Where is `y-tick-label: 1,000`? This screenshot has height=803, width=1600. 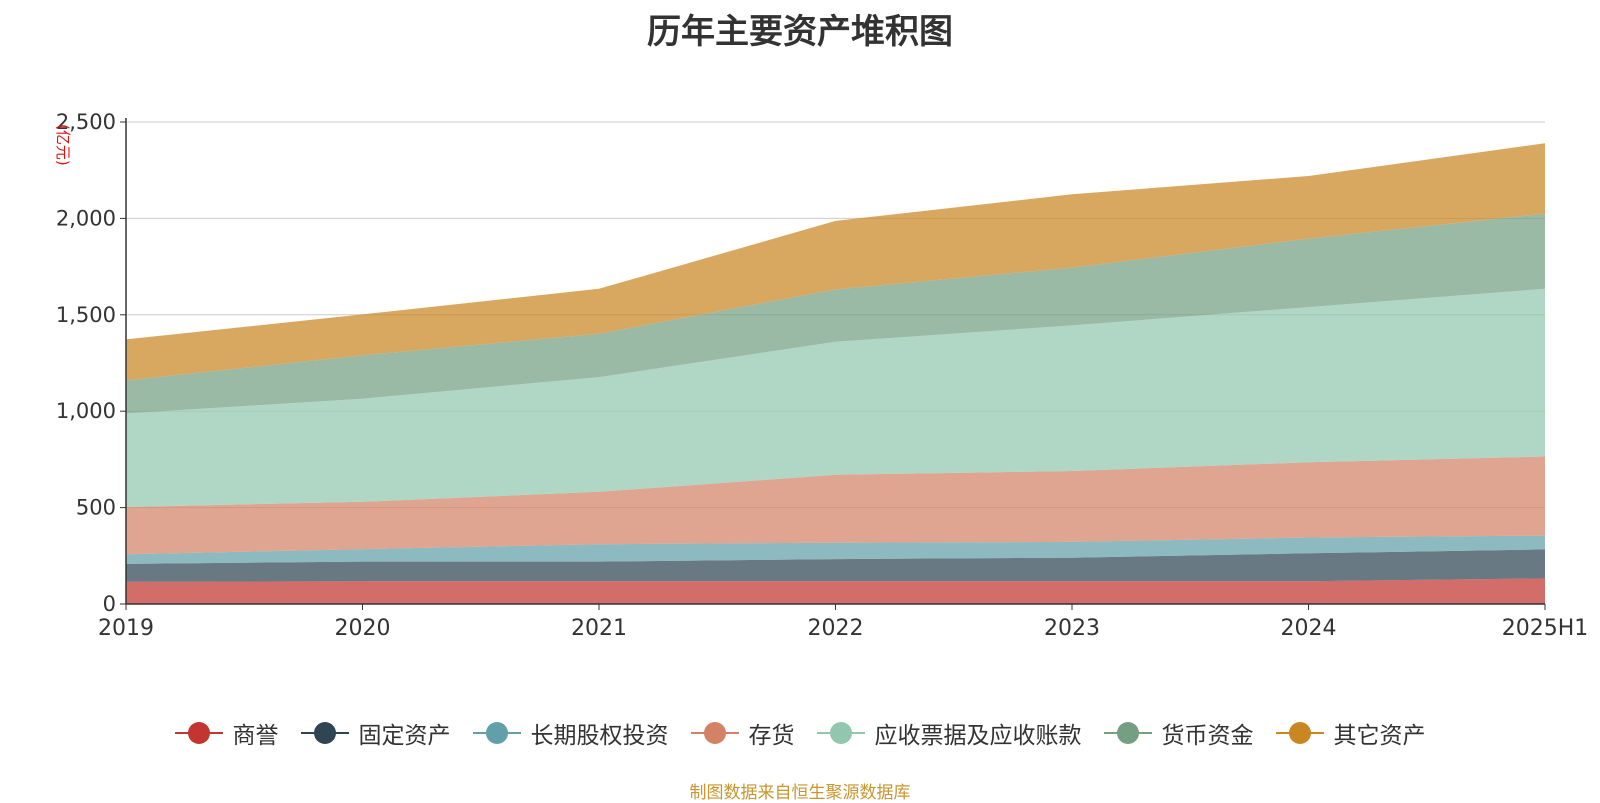 y-tick-label: 1,000 is located at coordinates (86, 411).